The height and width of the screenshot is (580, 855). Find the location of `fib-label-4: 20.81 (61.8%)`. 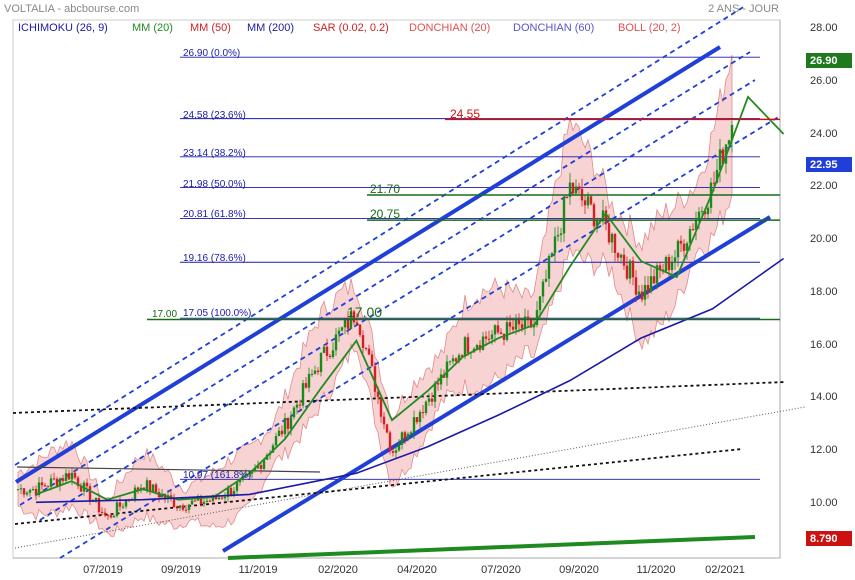

fib-label-4: 20.81 (61.8%) is located at coordinates (214, 214).